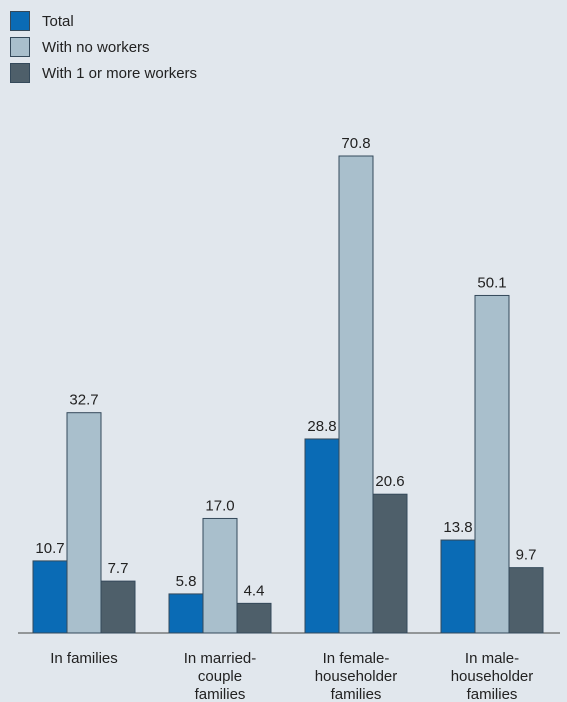 The image size is (567, 702). I want to click on legend-item-total: Total, so click(103, 21).